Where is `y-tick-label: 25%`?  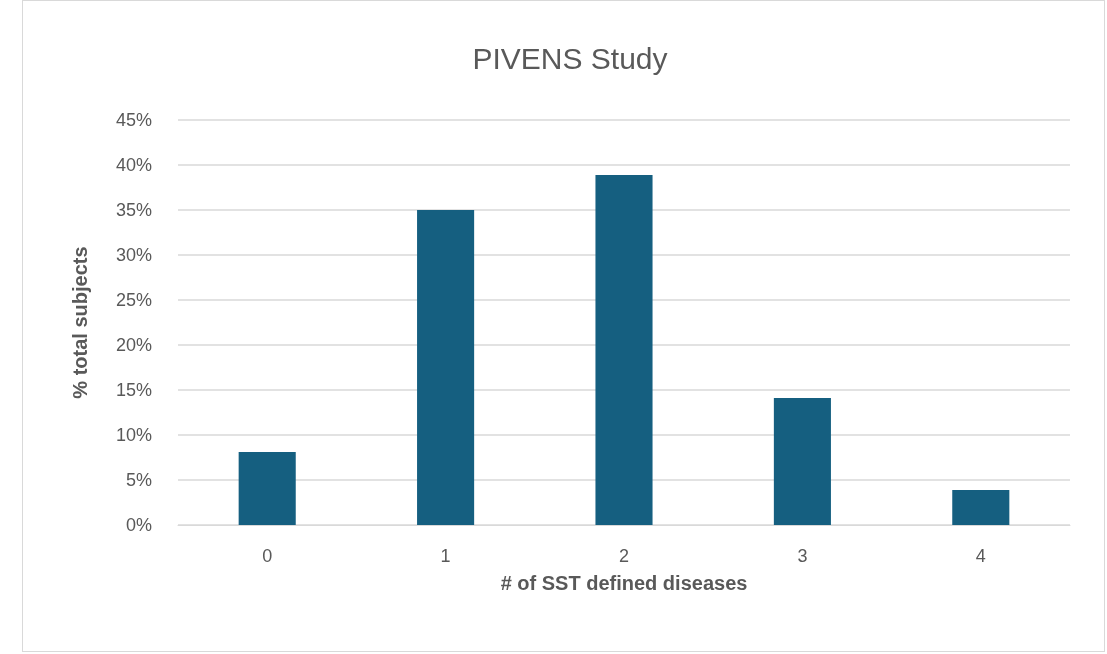
y-tick-label: 25% is located at coordinates (133, 300).